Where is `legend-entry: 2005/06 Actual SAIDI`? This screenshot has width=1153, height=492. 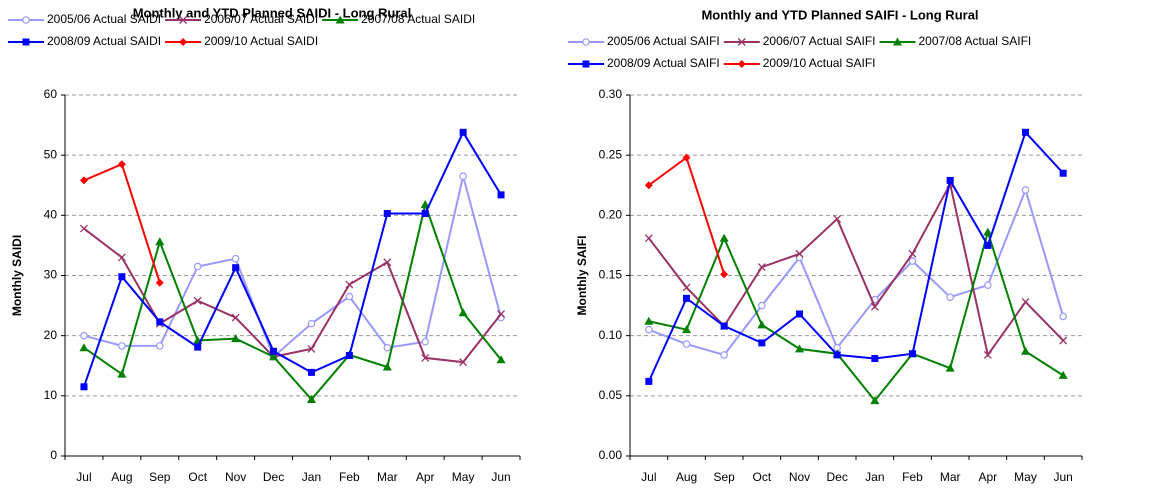 legend-entry: 2005/06 Actual SAIDI is located at coordinates (84, 19).